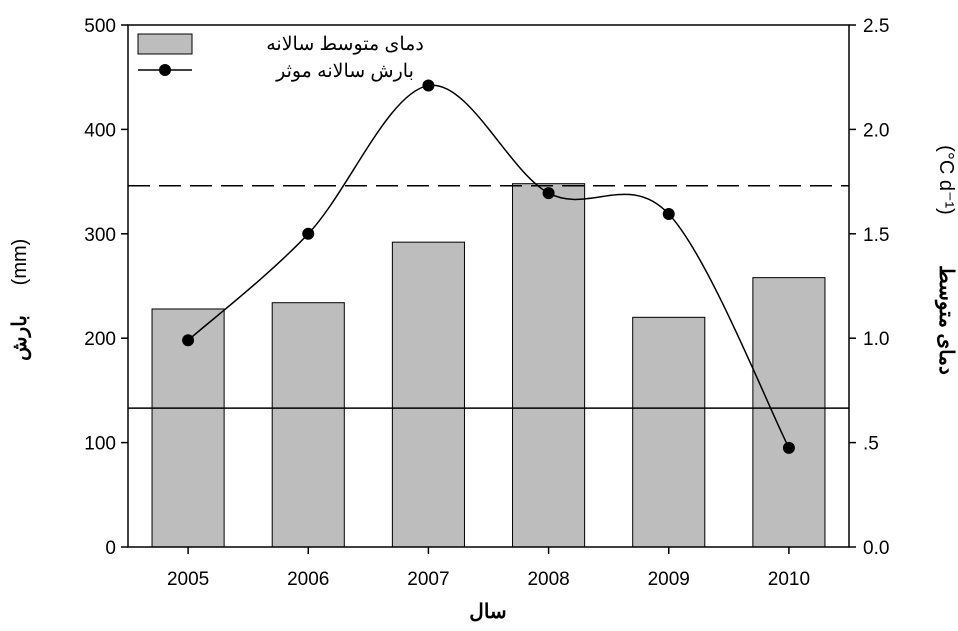 This screenshot has height=631, width=958. I want to click on legend: دمای متوسط سالانه بارش سالانه موثر, so click(280, 57).